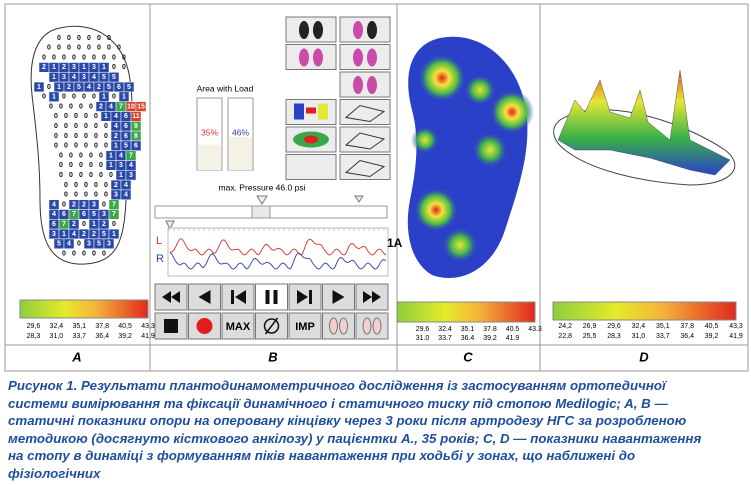  I want to click on scale-label: 29,6, so click(614, 326).